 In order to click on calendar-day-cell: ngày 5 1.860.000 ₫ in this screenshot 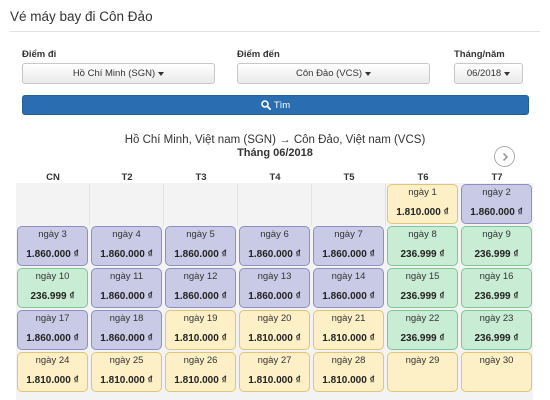, I will do `click(200, 246)`.